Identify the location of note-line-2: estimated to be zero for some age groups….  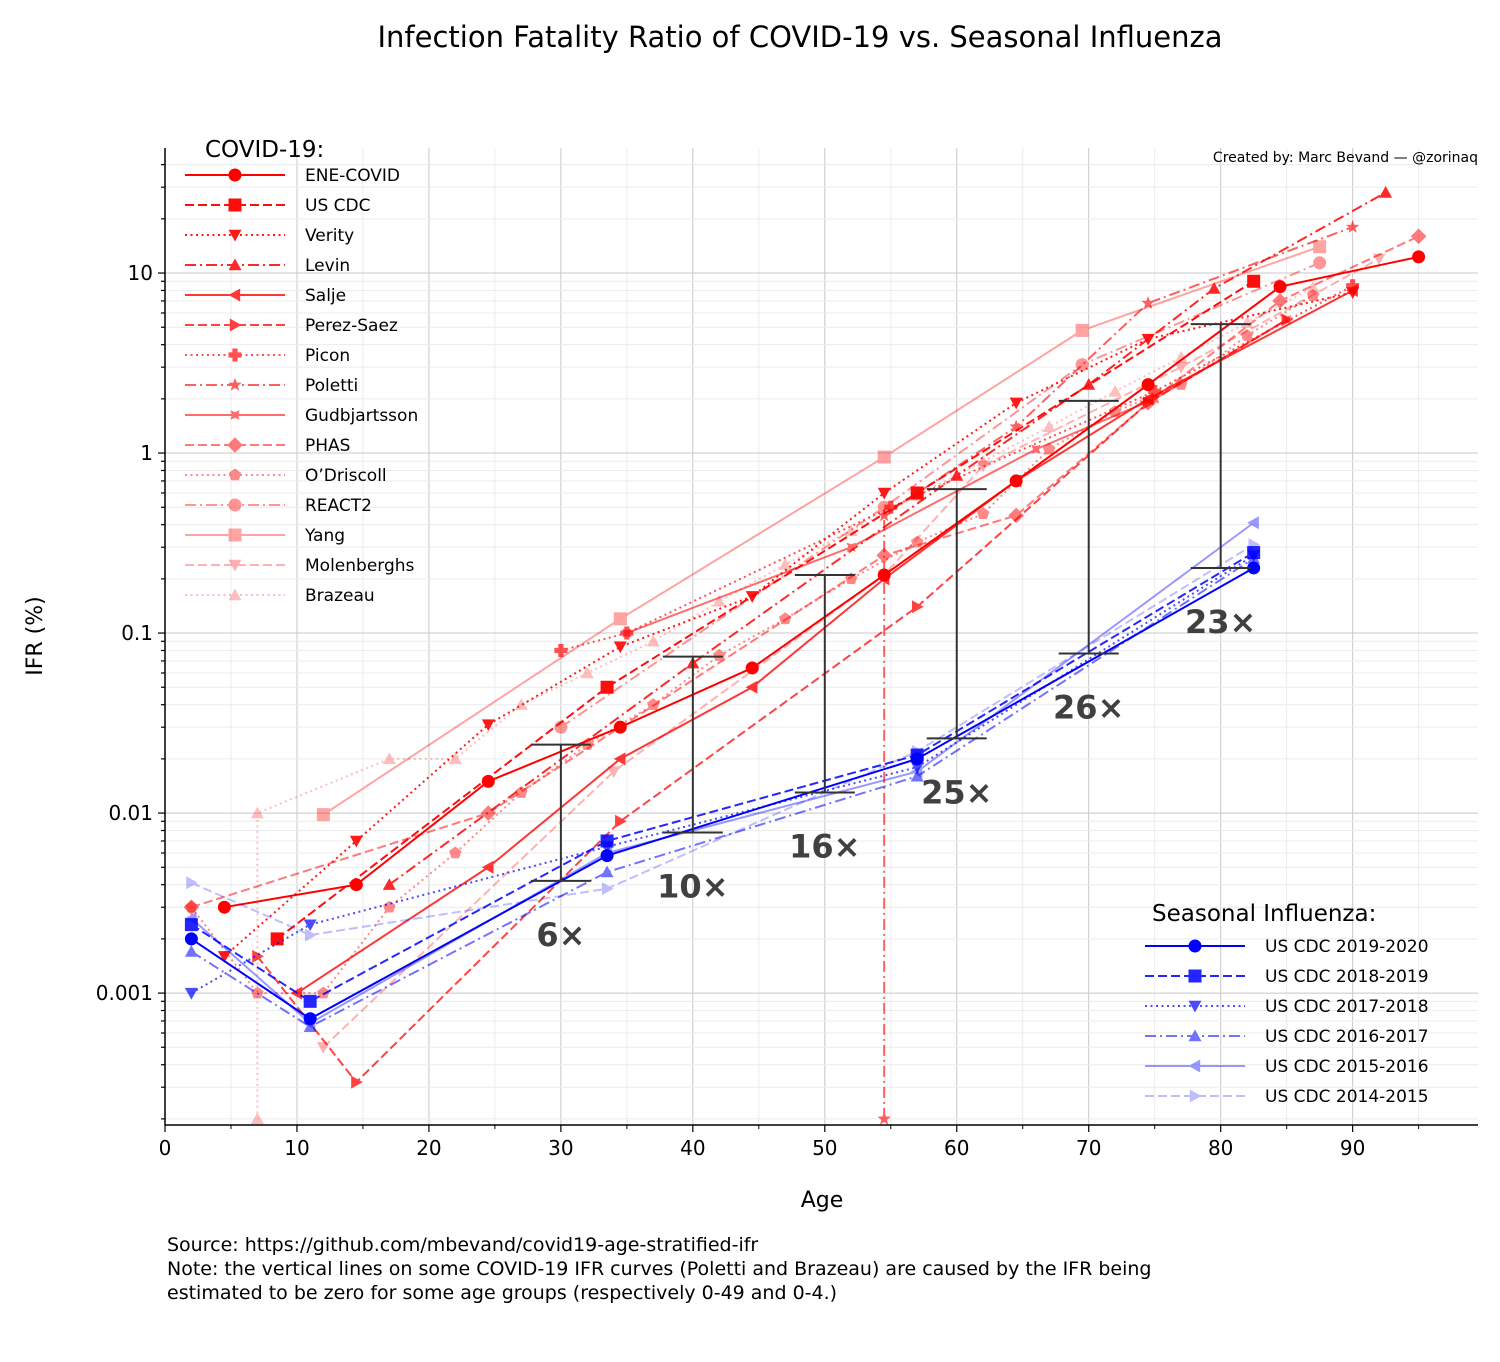
(502, 1293).